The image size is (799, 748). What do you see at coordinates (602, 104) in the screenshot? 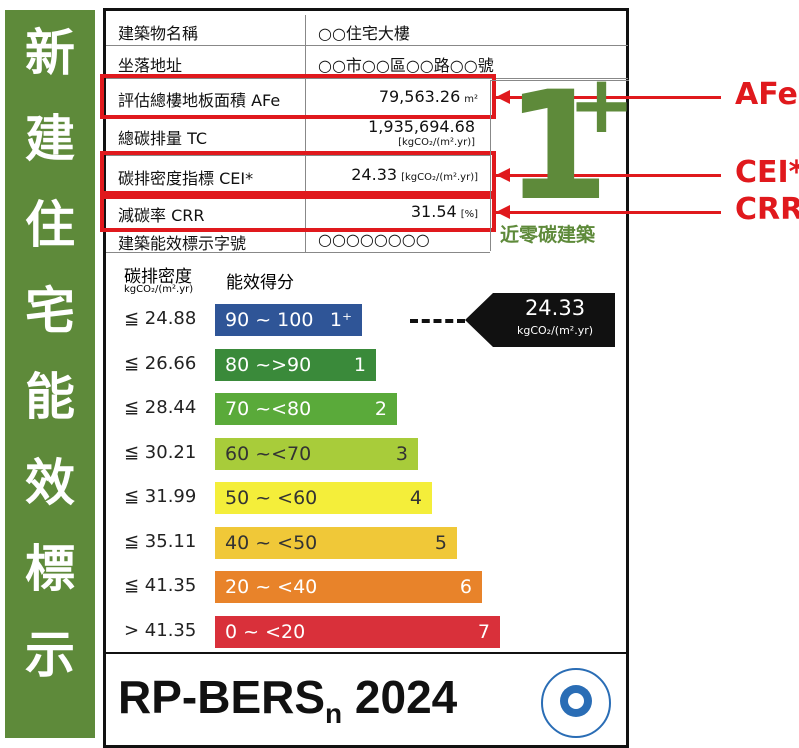
I see `logo-plus: +` at bounding box center [602, 104].